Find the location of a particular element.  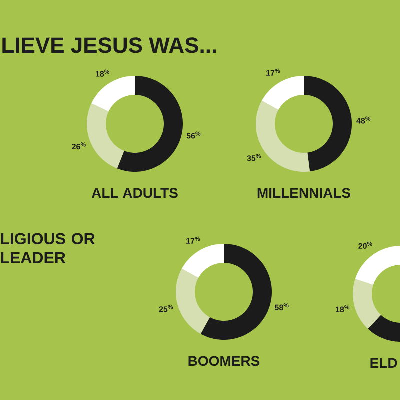

text: LIGIOUS OR LEADER is located at coordinates (48, 248).